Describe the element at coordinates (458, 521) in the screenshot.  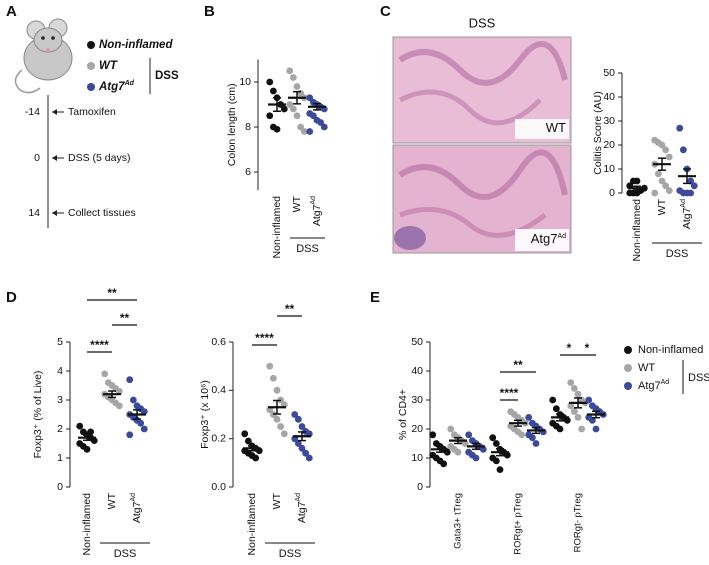
I see `x-tick-label: Gata3+ tTreg` at that location.